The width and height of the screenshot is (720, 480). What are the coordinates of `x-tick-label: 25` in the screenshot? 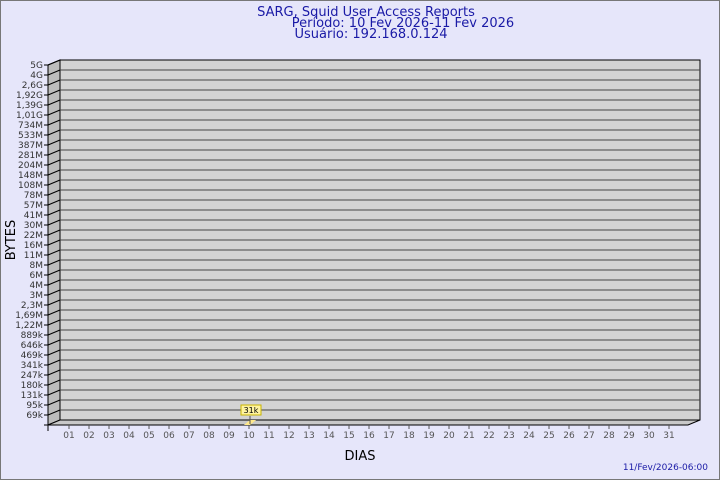 It's located at (548, 436).